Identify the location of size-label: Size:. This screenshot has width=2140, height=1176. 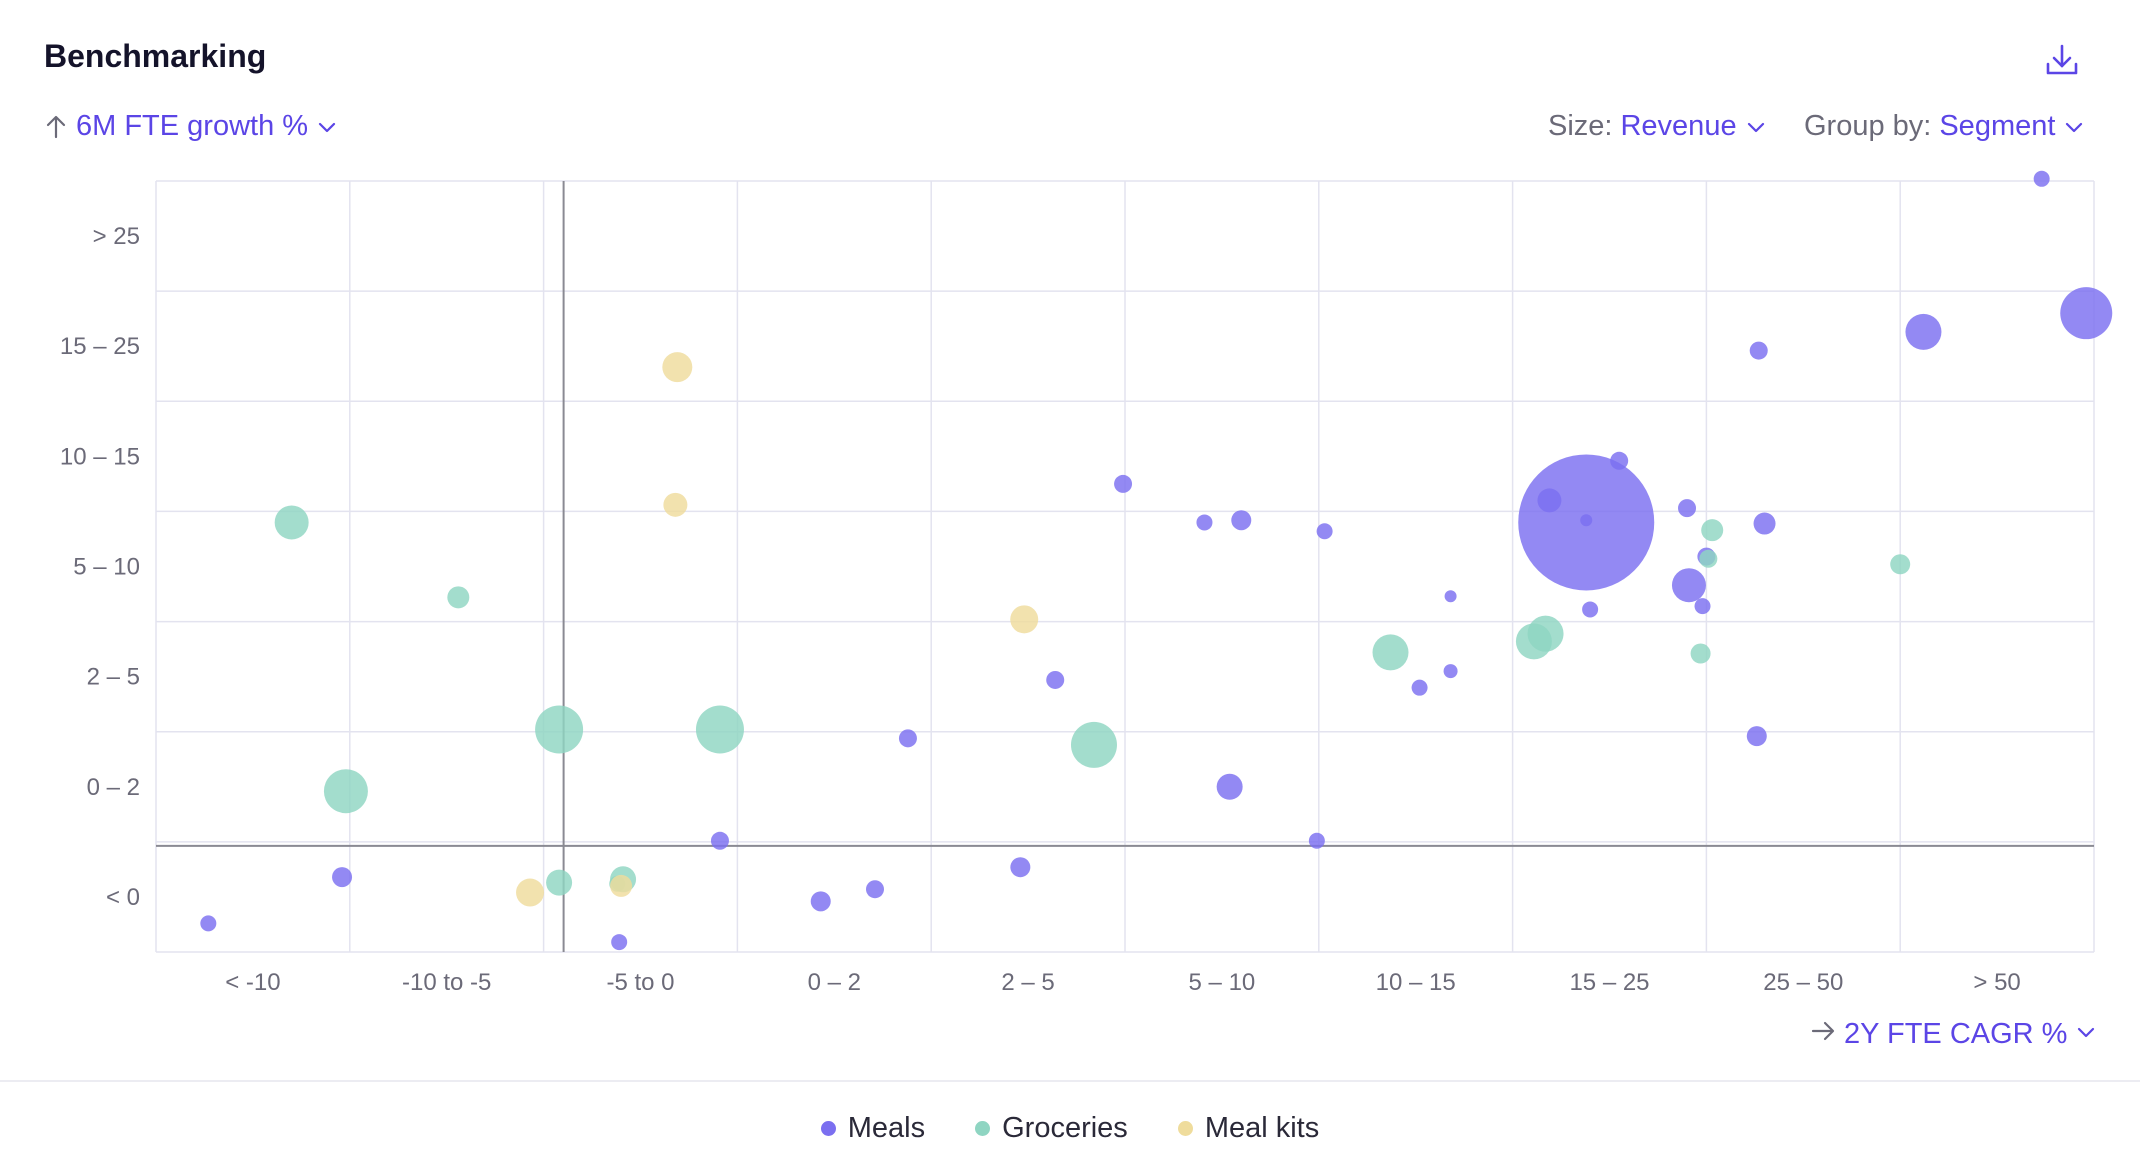
(1580, 126).